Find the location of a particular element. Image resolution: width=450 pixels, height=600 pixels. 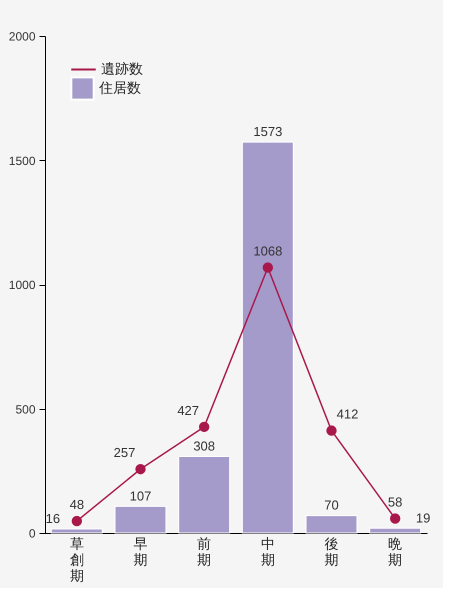

data-label: 70 is located at coordinates (331, 505).